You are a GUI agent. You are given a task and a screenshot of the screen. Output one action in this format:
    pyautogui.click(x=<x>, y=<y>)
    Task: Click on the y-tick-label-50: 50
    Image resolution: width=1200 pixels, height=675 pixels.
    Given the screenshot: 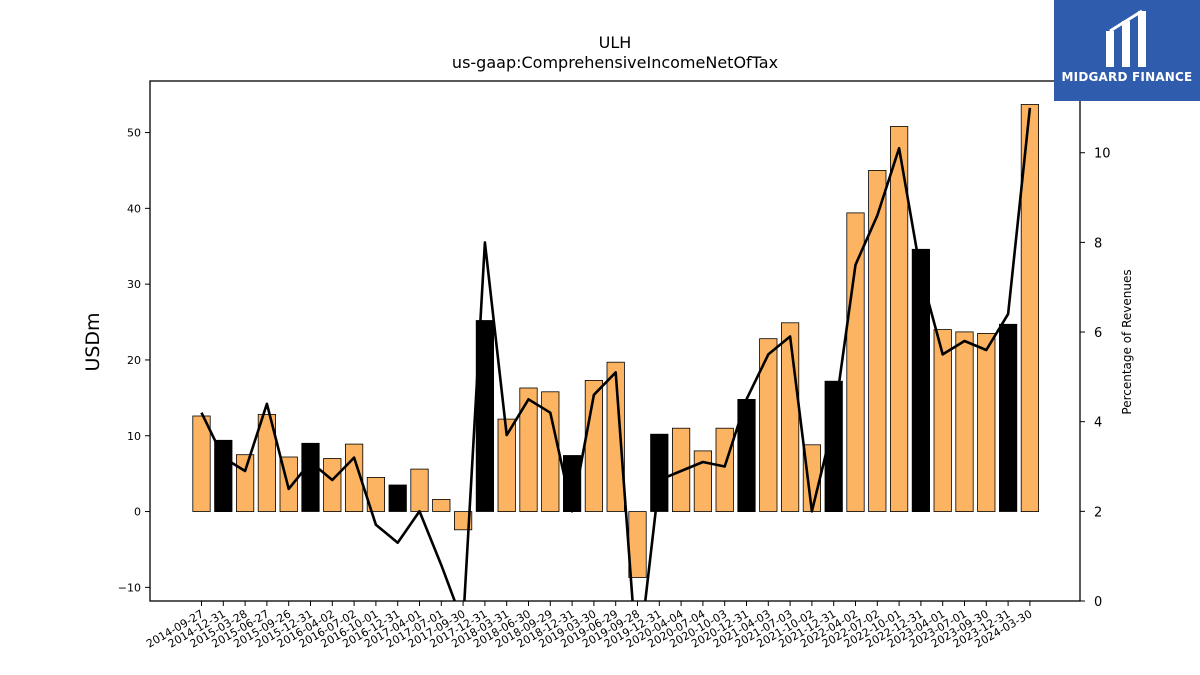 What is the action you would take?
    pyautogui.click(x=134, y=133)
    